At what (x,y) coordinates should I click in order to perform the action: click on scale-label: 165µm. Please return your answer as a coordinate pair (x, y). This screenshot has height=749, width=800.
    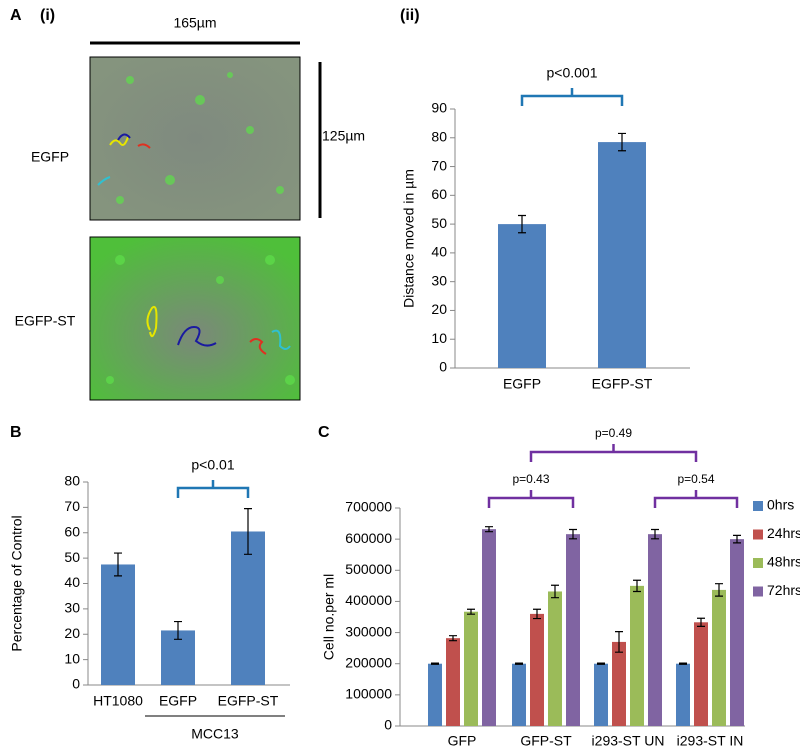
    Looking at the image, I should click on (194, 23).